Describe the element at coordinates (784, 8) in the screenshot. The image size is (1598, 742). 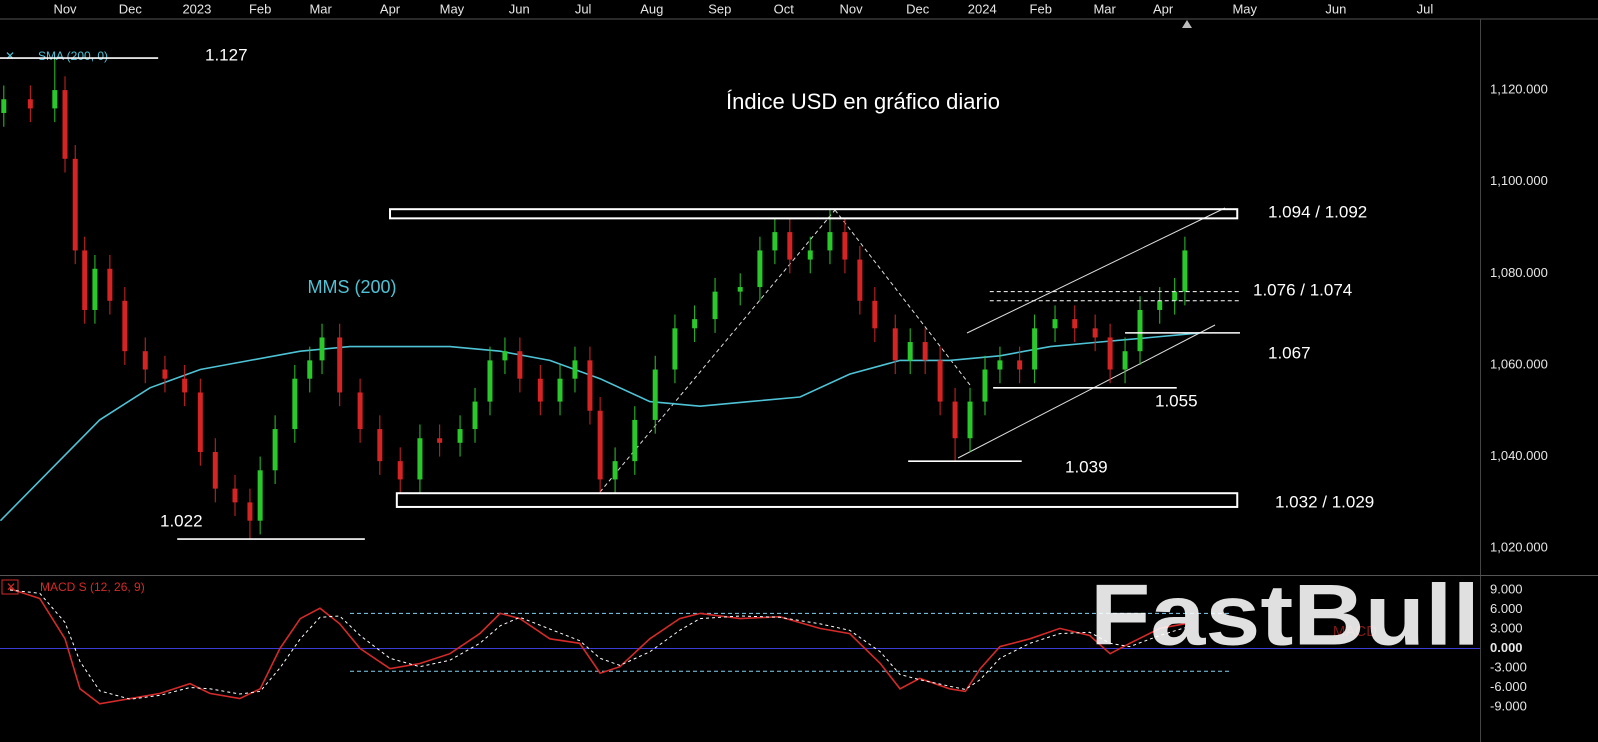
I see `x-tick-label: Oct` at that location.